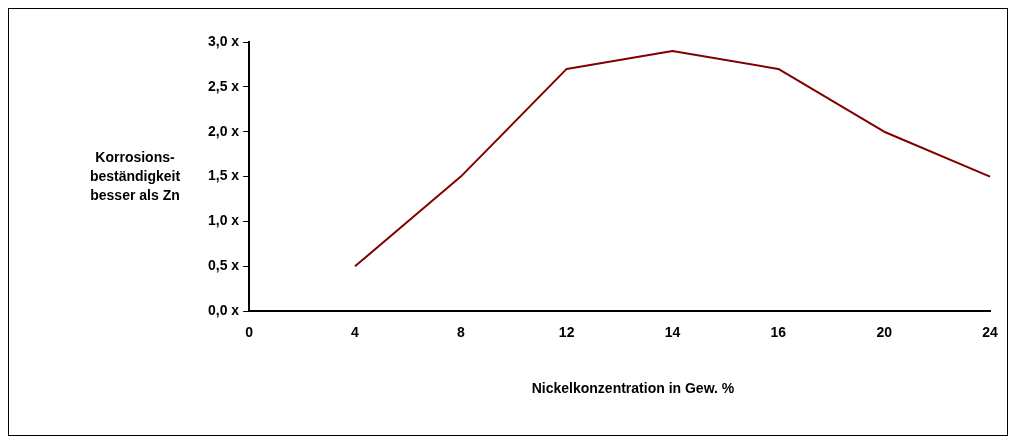 The image size is (1018, 446). What do you see at coordinates (224, 265) in the screenshot?
I see `y-tick-label: 0,5 x` at bounding box center [224, 265].